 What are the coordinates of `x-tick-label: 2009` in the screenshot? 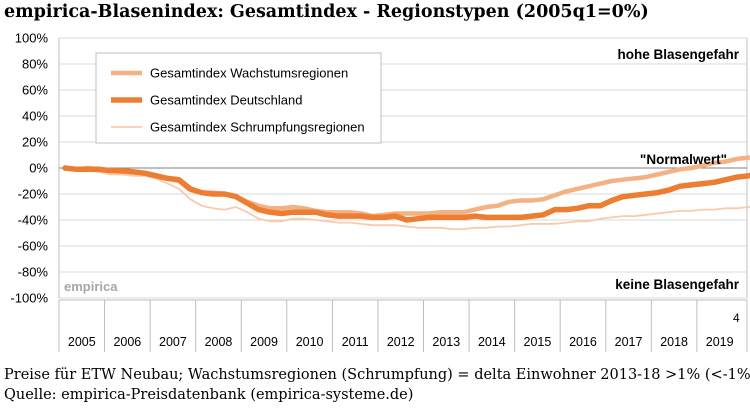 It's located at (264, 342).